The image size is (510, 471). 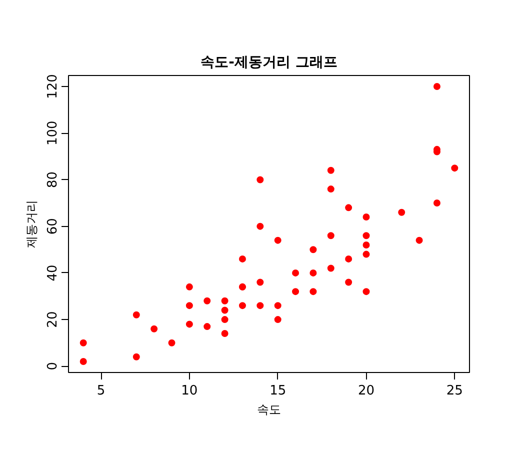 What do you see at coordinates (269, 409) in the screenshot?
I see `x-axis-title: 속도` at bounding box center [269, 409].